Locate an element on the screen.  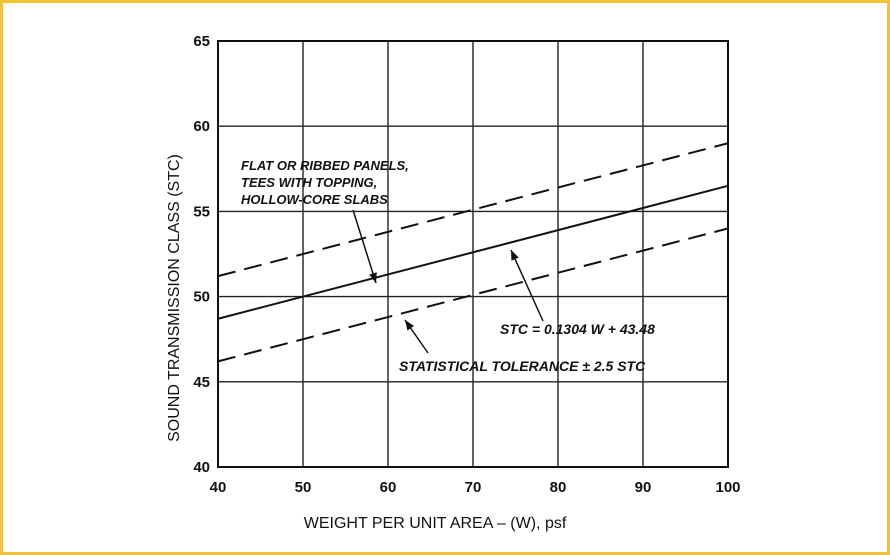
arrow-panels-head is located at coordinates (373, 277).